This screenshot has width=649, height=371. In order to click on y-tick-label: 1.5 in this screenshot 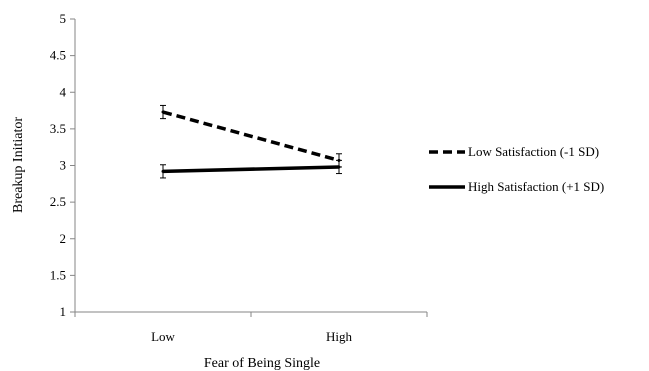, I will do `click(58, 274)`.